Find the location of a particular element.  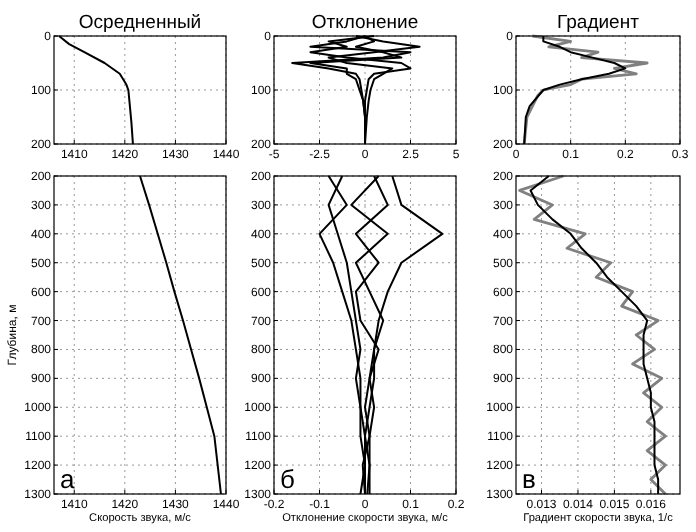

chart-title: Градиент is located at coordinates (599, 23).